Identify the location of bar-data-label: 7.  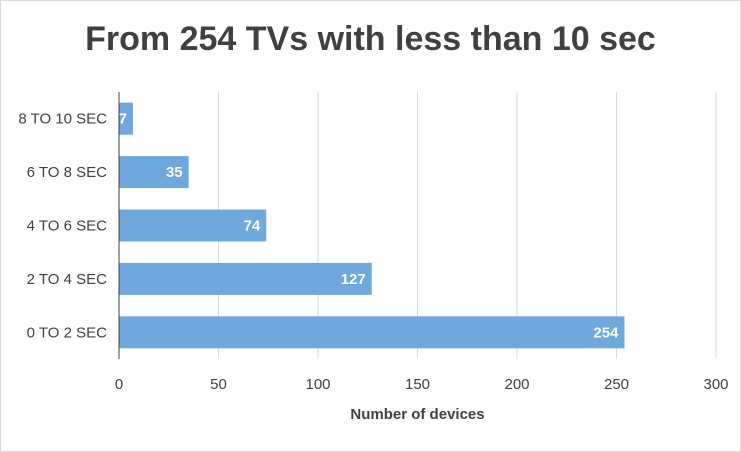
(123, 119).